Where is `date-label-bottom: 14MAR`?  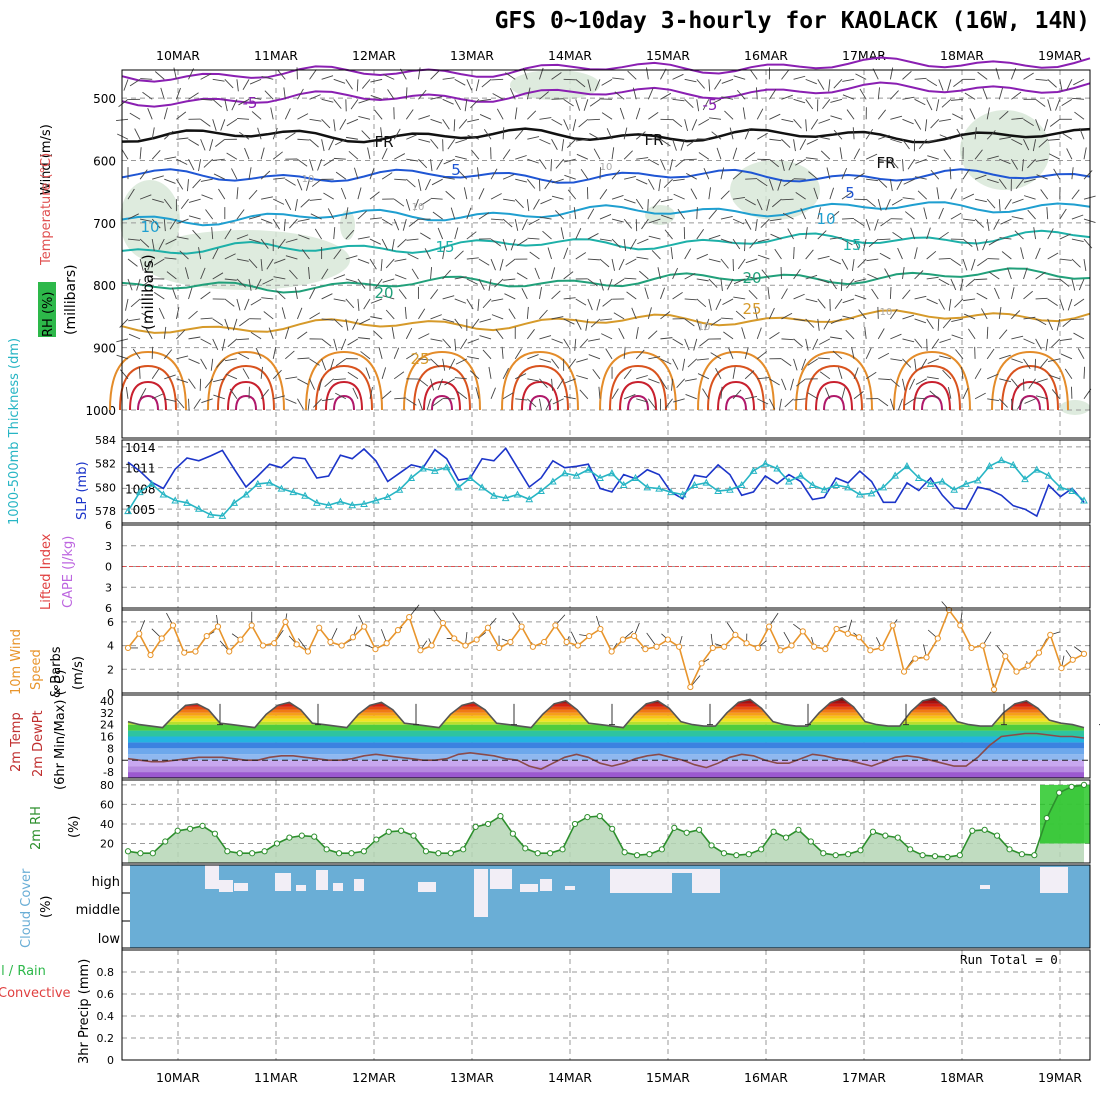 date-label-bottom: 14MAR is located at coordinates (570, 1077).